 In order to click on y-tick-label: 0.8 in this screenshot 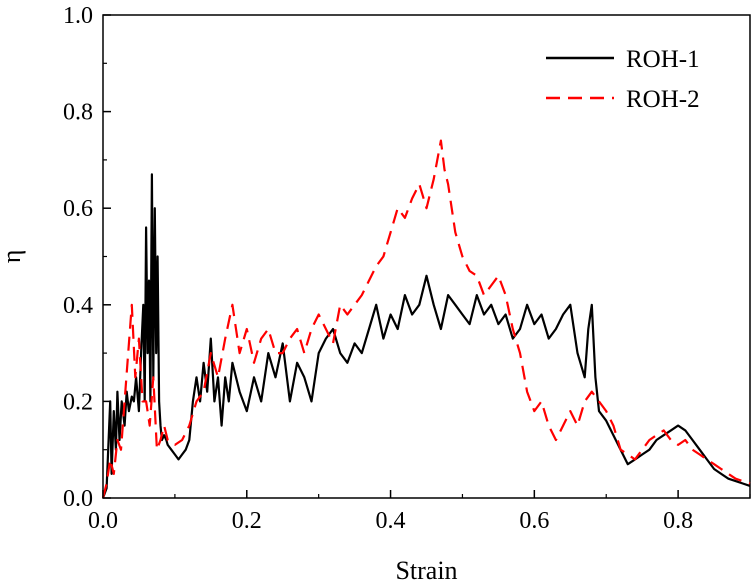, I will do `click(78, 113)`.